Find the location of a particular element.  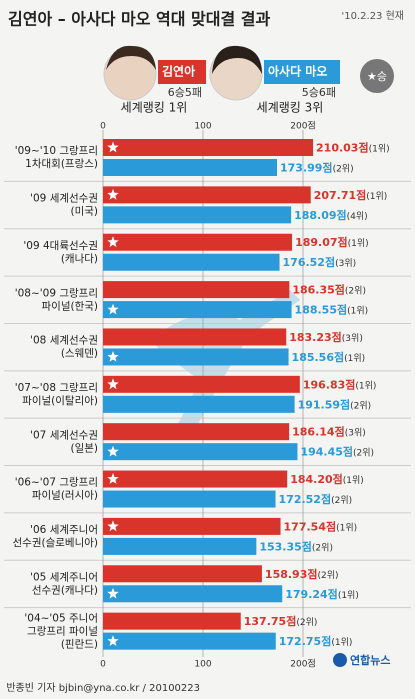

value-label-number: 153.35점 is located at coordinates (285, 546).